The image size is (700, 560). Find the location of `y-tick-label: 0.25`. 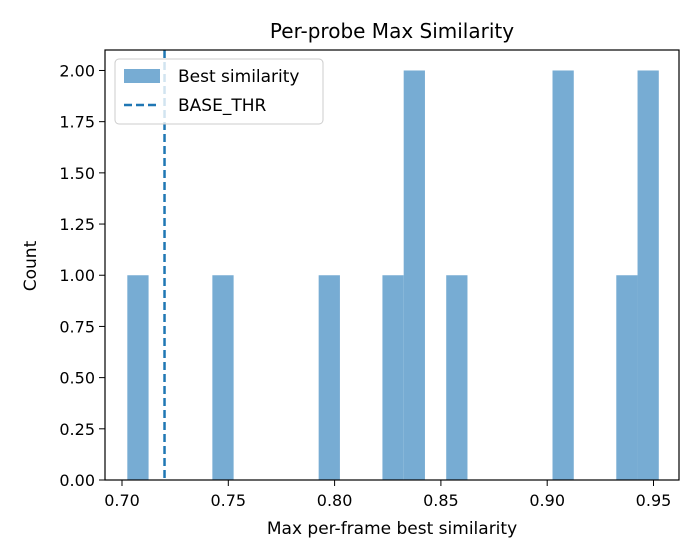

y-tick-label: 0.25 is located at coordinates (77, 429).